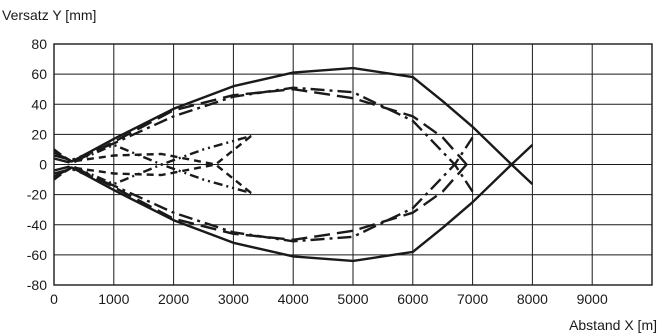  Describe the element at coordinates (260, 126) in the screenshot. I see `series-3-long-dash-upper-line` at that location.